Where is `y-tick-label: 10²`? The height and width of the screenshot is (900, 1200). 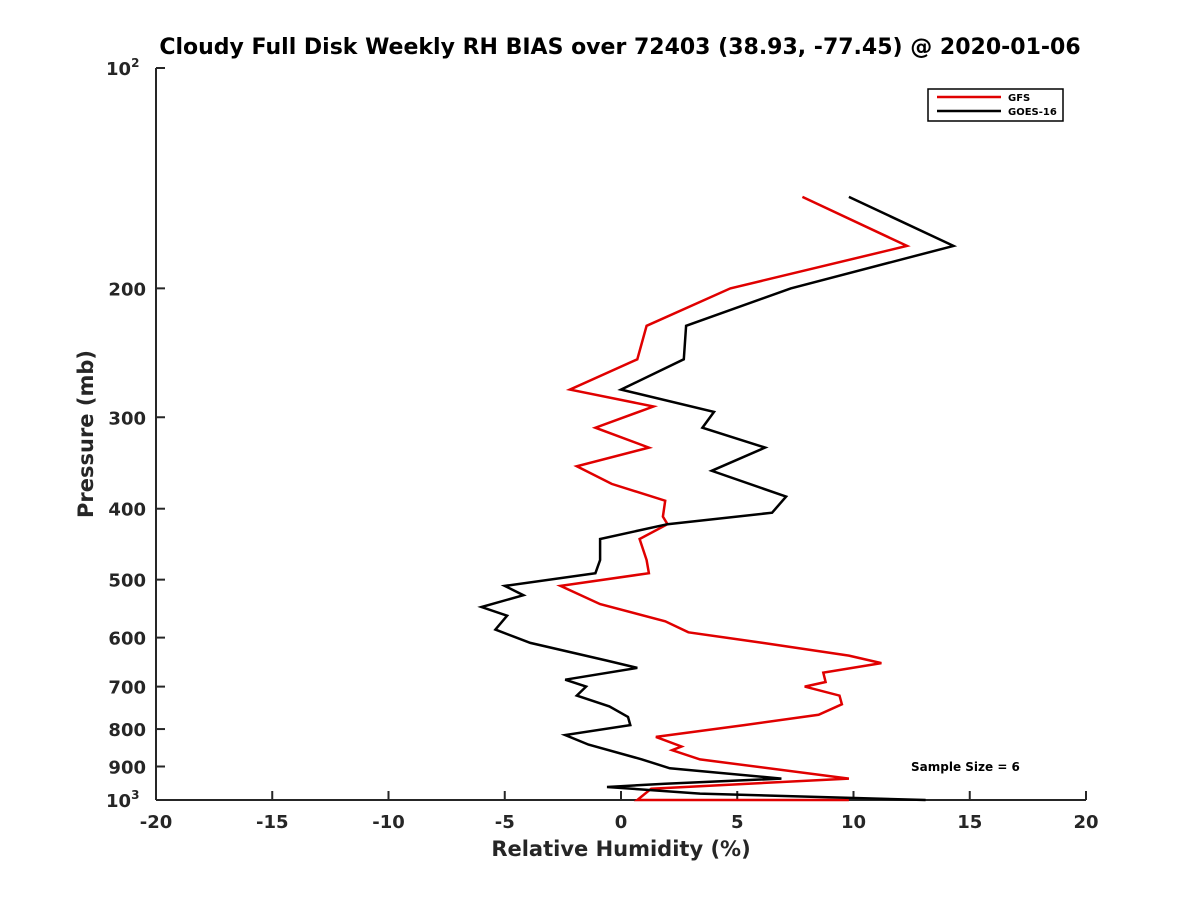 y-tick-label: 10² is located at coordinates (122, 68).